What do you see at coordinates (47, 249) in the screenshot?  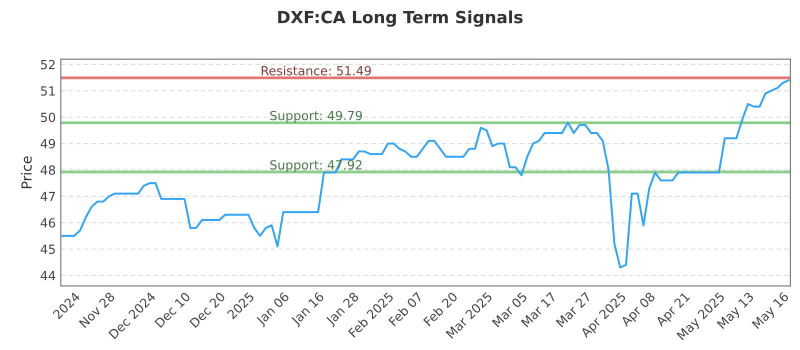 I see `y-tick-label: 45` at bounding box center [47, 249].